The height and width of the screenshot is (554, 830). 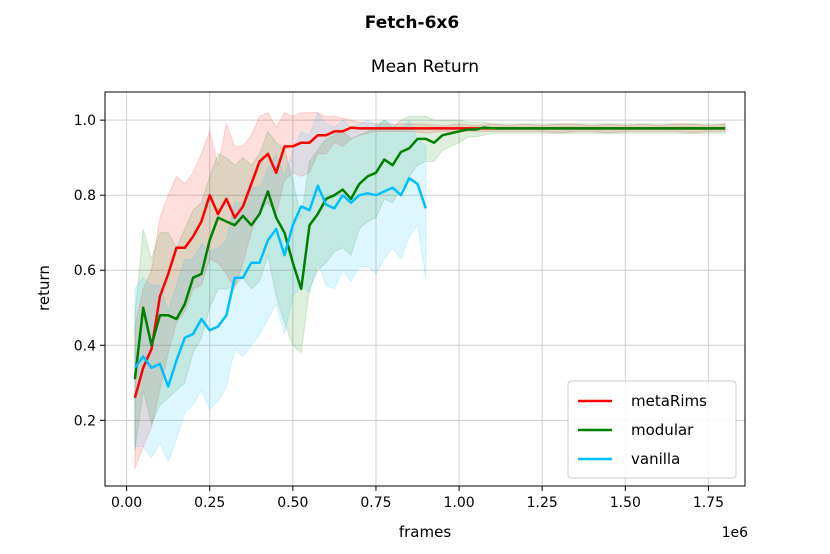 What do you see at coordinates (85, 346) in the screenshot?
I see `y-tick-label: 0.4` at bounding box center [85, 346].